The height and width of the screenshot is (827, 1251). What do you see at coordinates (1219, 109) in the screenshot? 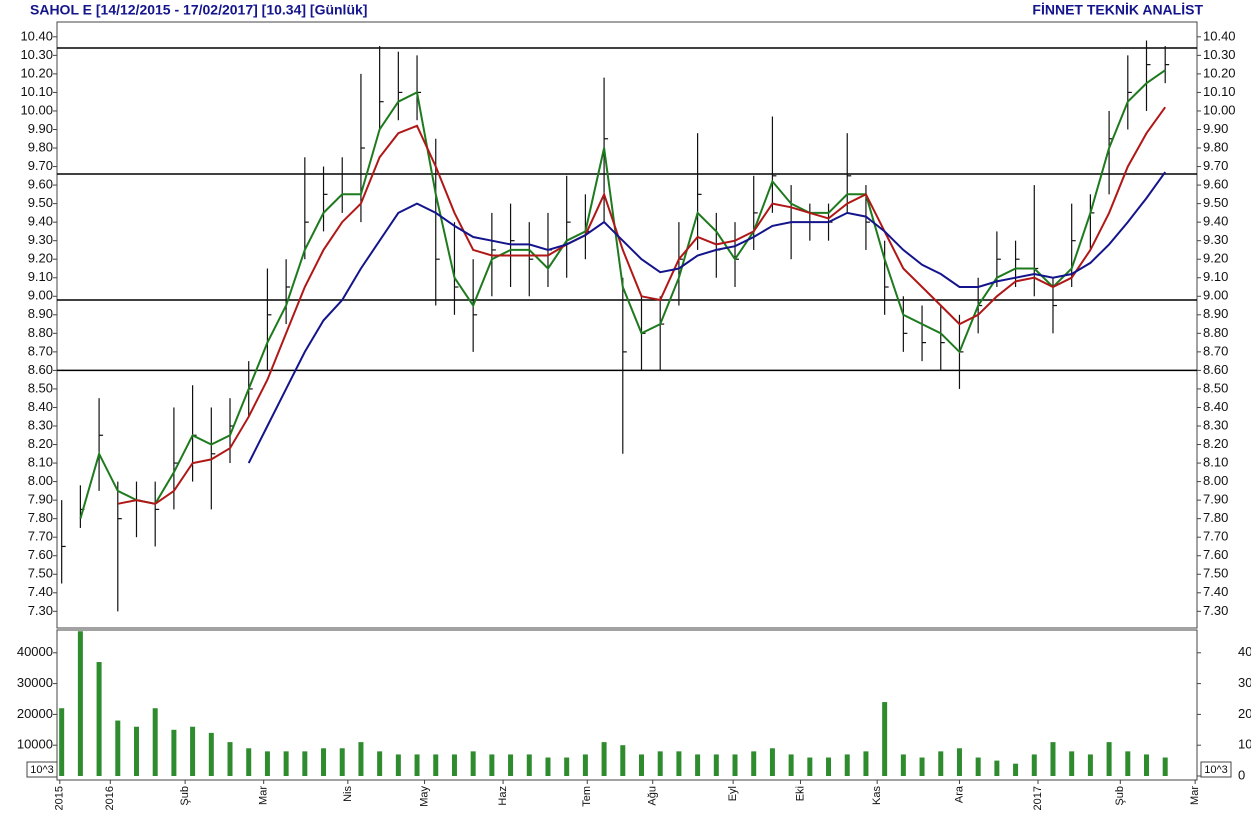
I see `y-tick-label: 10.00` at bounding box center [1219, 109].